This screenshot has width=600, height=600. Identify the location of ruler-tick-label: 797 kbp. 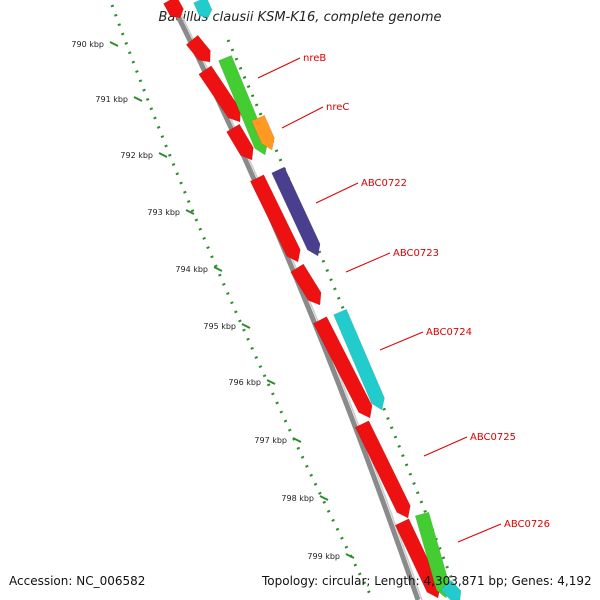
(270, 440).